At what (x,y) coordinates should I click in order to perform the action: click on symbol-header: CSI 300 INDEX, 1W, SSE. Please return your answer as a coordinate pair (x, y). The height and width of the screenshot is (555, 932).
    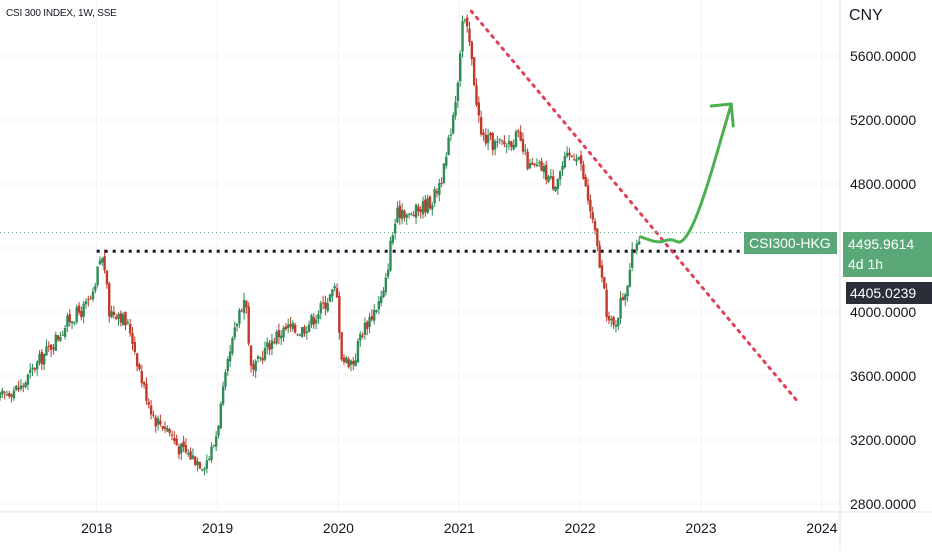
    Looking at the image, I should click on (61, 13).